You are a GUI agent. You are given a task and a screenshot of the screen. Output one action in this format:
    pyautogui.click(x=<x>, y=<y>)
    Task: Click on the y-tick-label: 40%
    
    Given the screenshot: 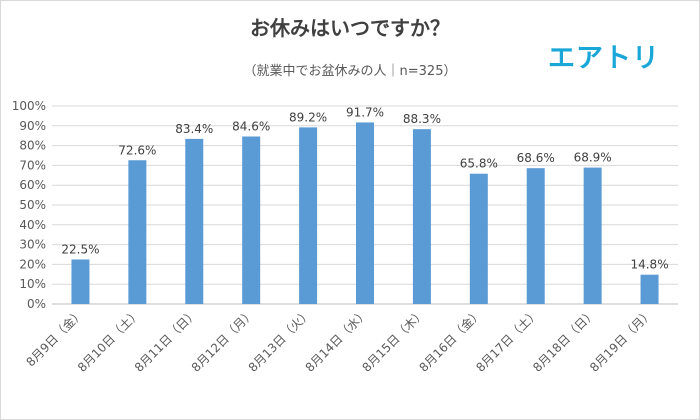 What is the action you would take?
    pyautogui.click(x=32, y=225)
    